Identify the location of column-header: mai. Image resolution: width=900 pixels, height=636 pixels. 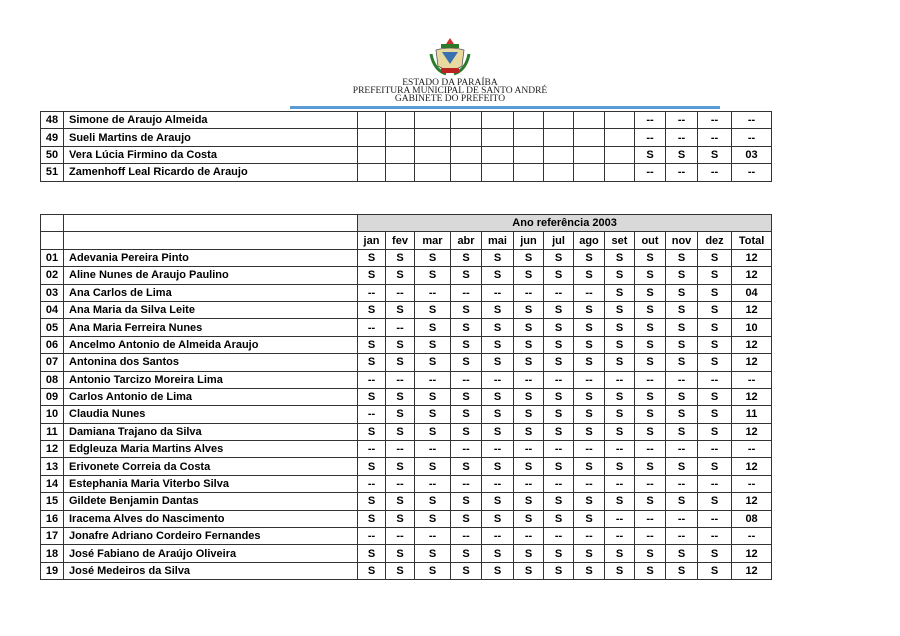
(497, 240).